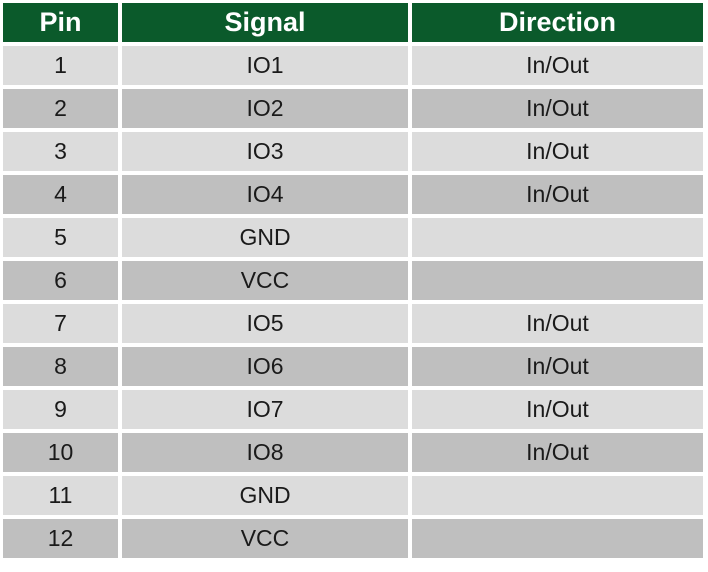 The width and height of the screenshot is (708, 572). Describe the element at coordinates (60, 237) in the screenshot. I see `pin-cell: 5` at that location.